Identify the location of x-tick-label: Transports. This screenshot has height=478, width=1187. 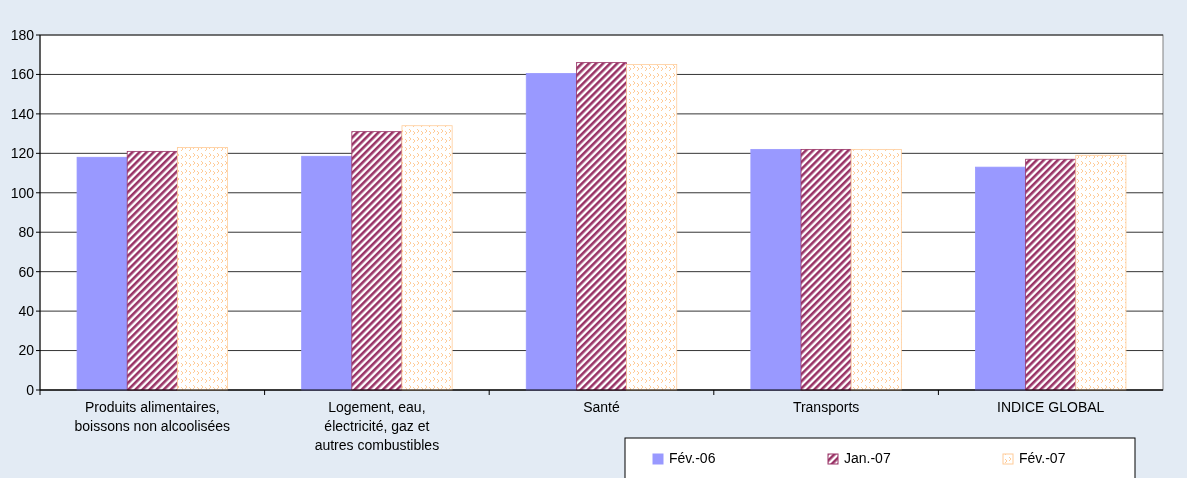
(826, 407).